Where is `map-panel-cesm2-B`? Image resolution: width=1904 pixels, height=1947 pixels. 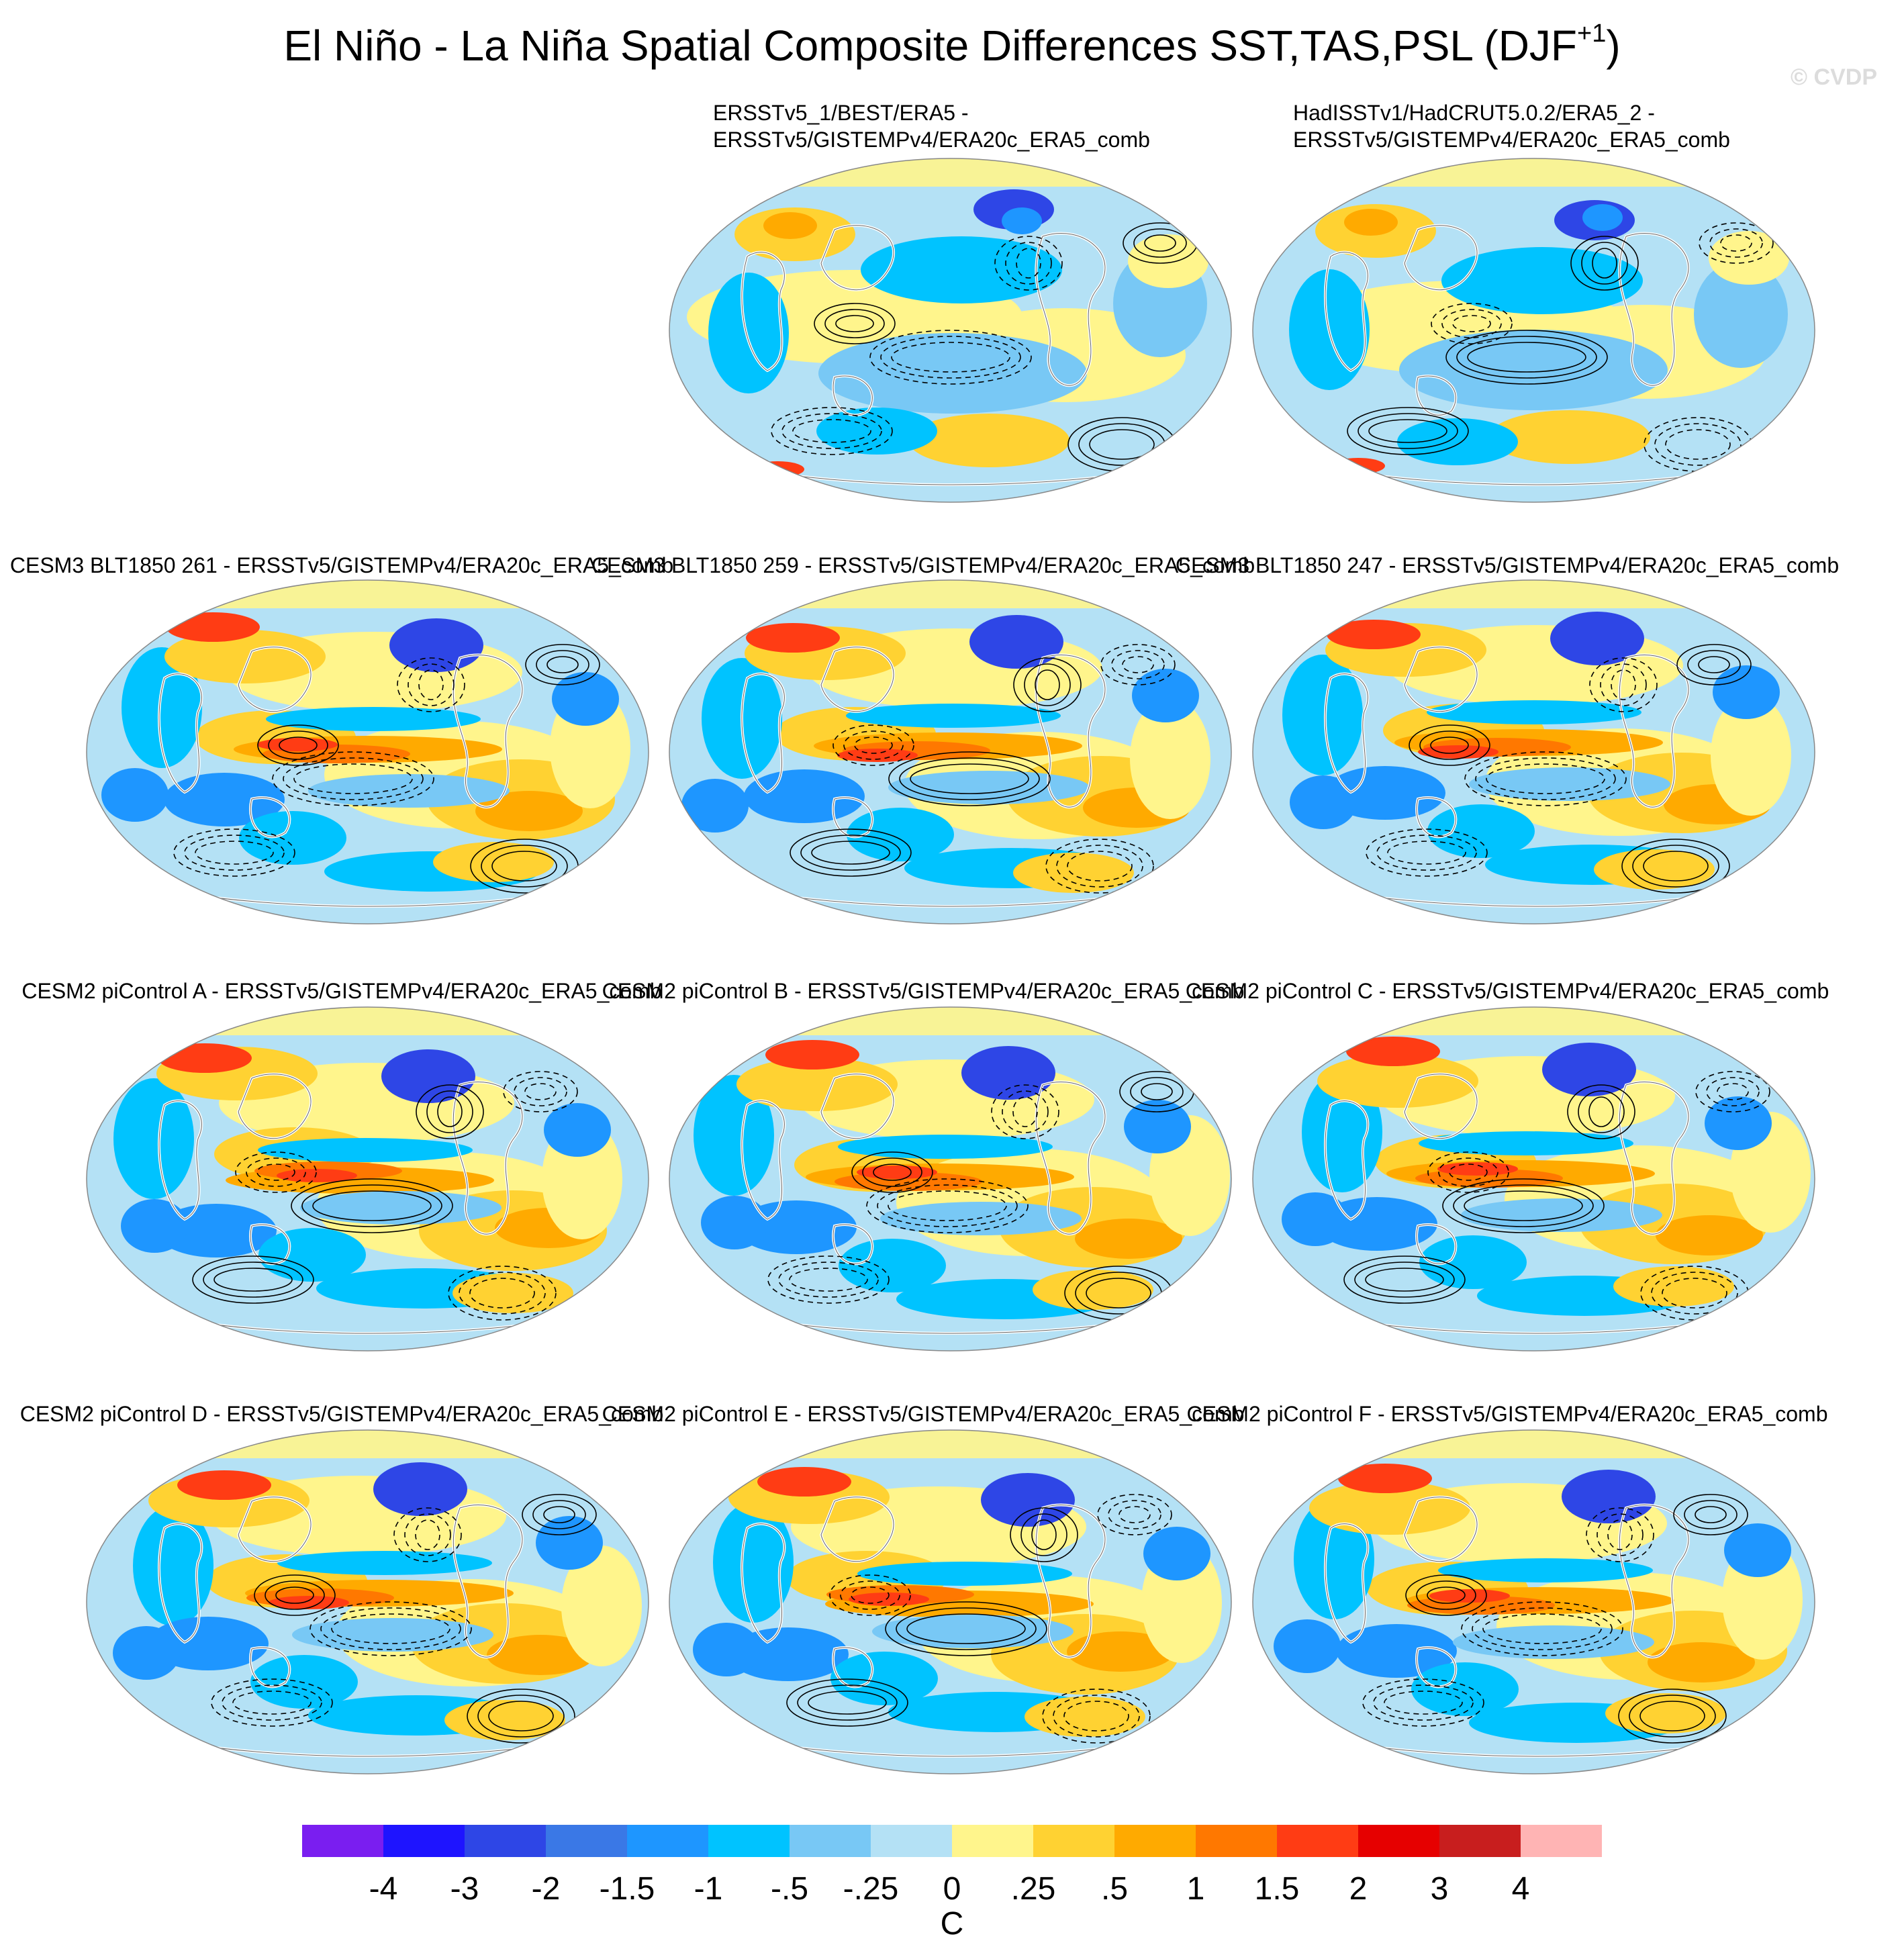
map-panel-cesm2-B is located at coordinates (950, 1179).